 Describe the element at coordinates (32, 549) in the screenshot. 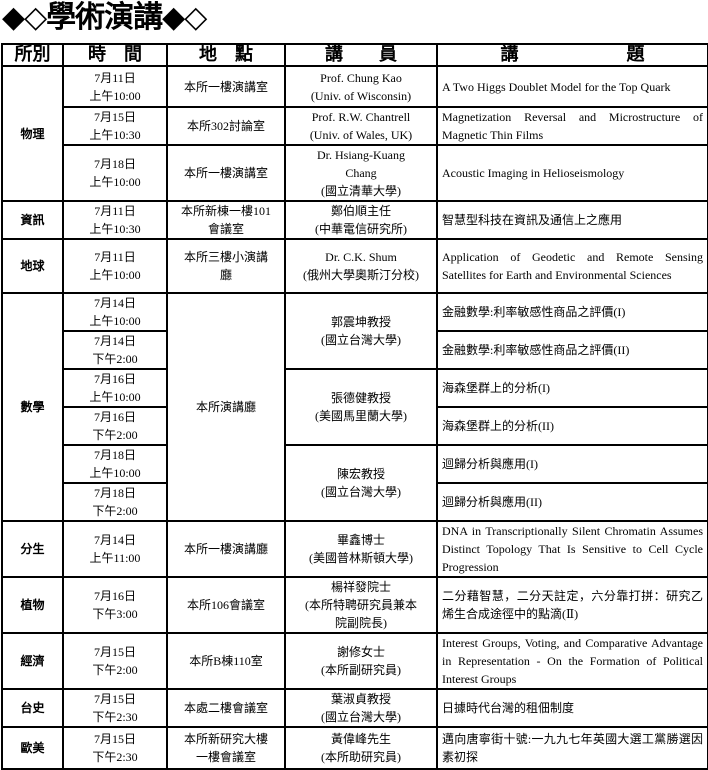

I see `dept-cell: 分生` at that location.